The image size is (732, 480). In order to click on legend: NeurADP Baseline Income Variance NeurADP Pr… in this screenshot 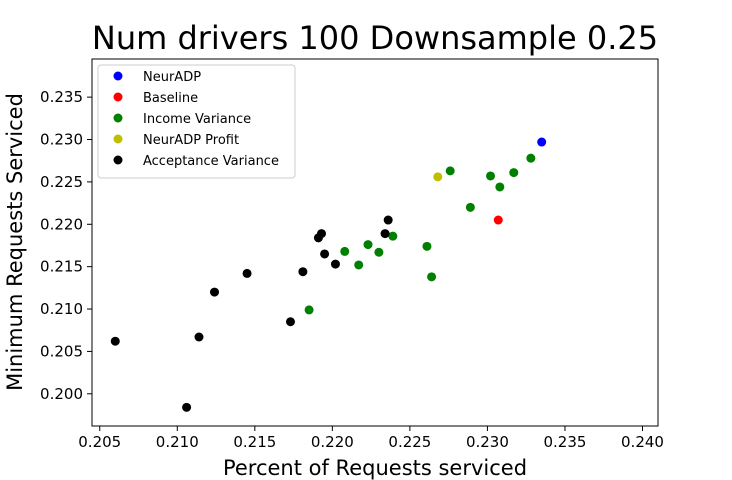, I will do `click(196, 121)`.